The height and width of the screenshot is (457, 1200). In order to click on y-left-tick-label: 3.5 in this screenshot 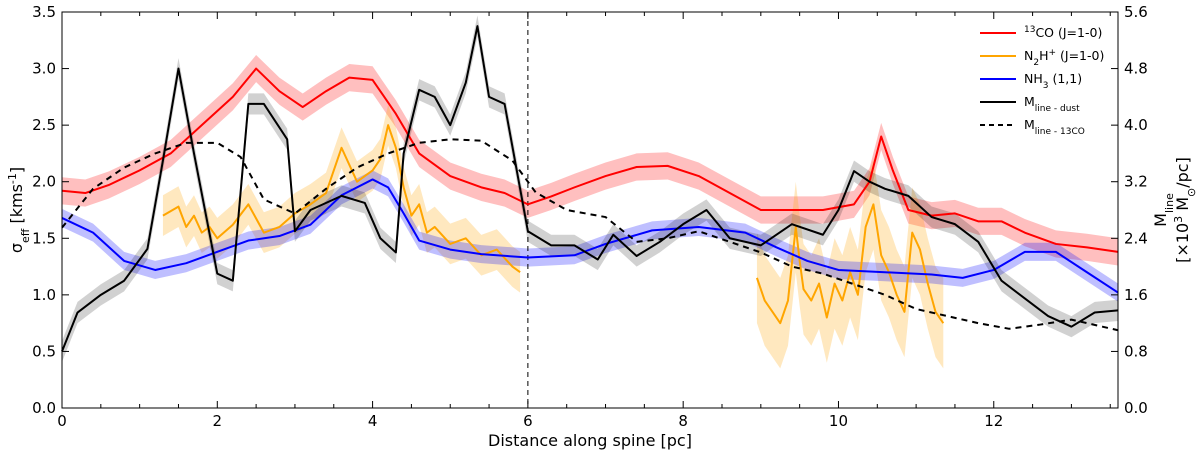, I will do `click(44, 12)`.